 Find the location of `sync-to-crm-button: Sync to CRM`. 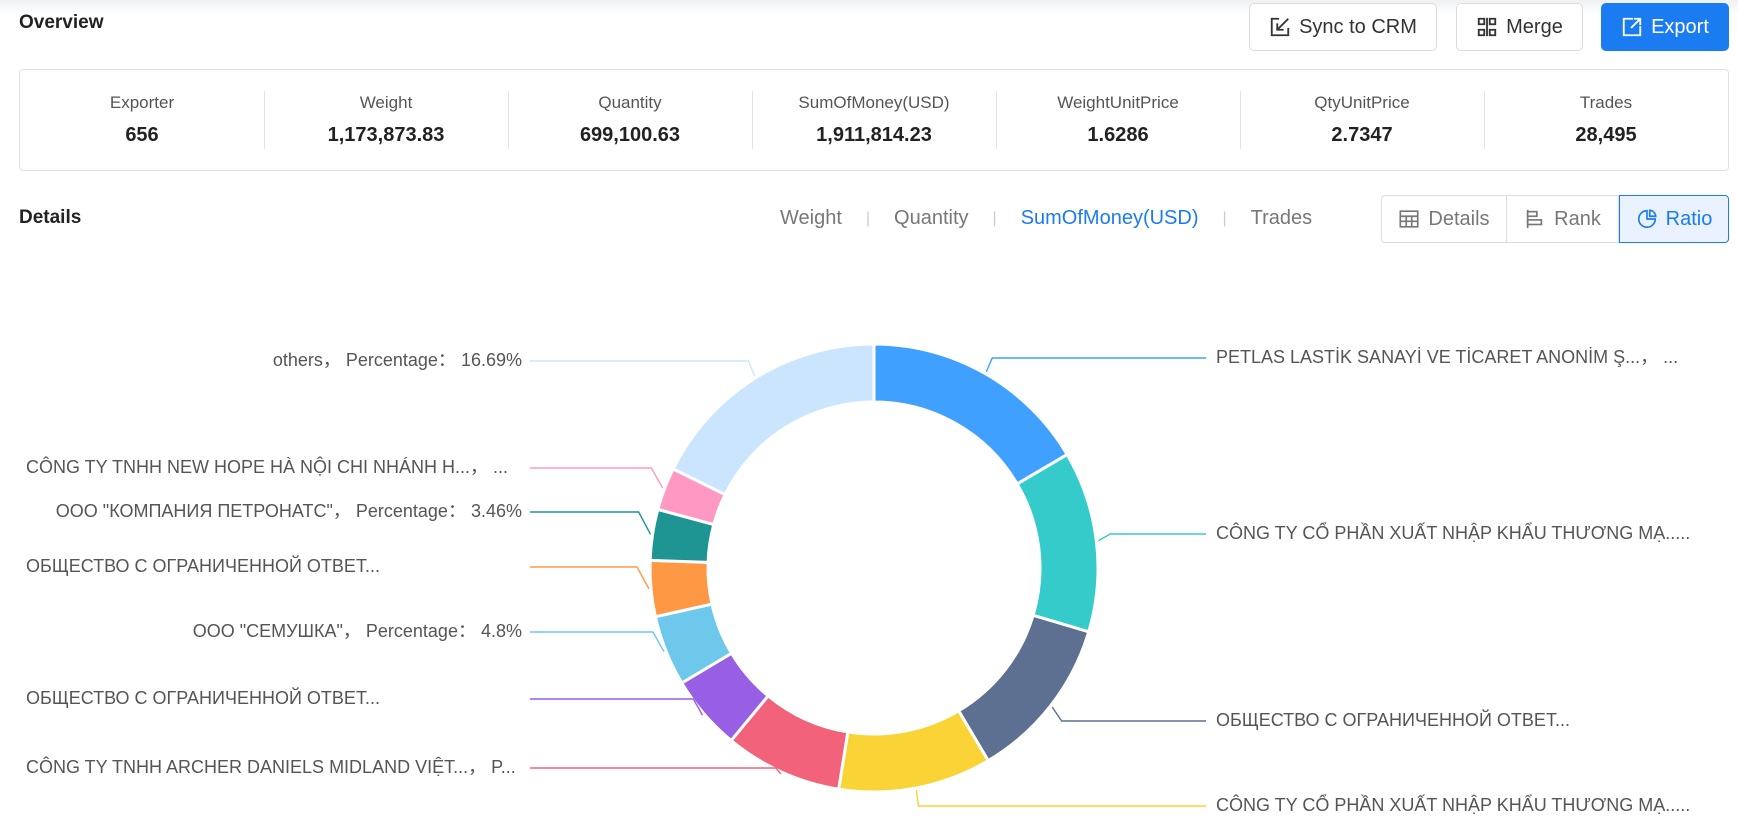

sync-to-crm-button: Sync to CRM is located at coordinates (1343, 27).